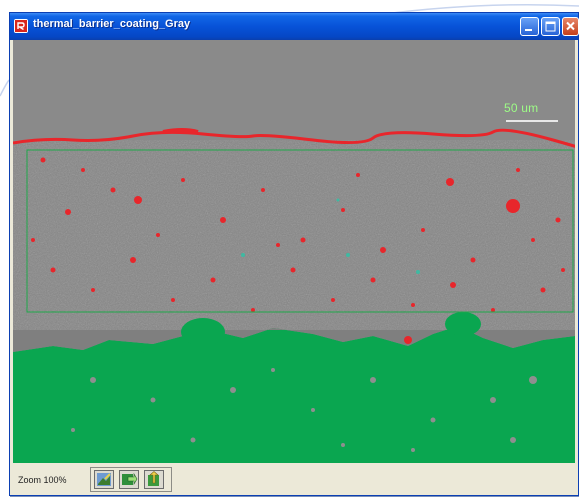  What do you see at coordinates (528, 30) in the screenshot?
I see `minimize-icon` at bounding box center [528, 30].